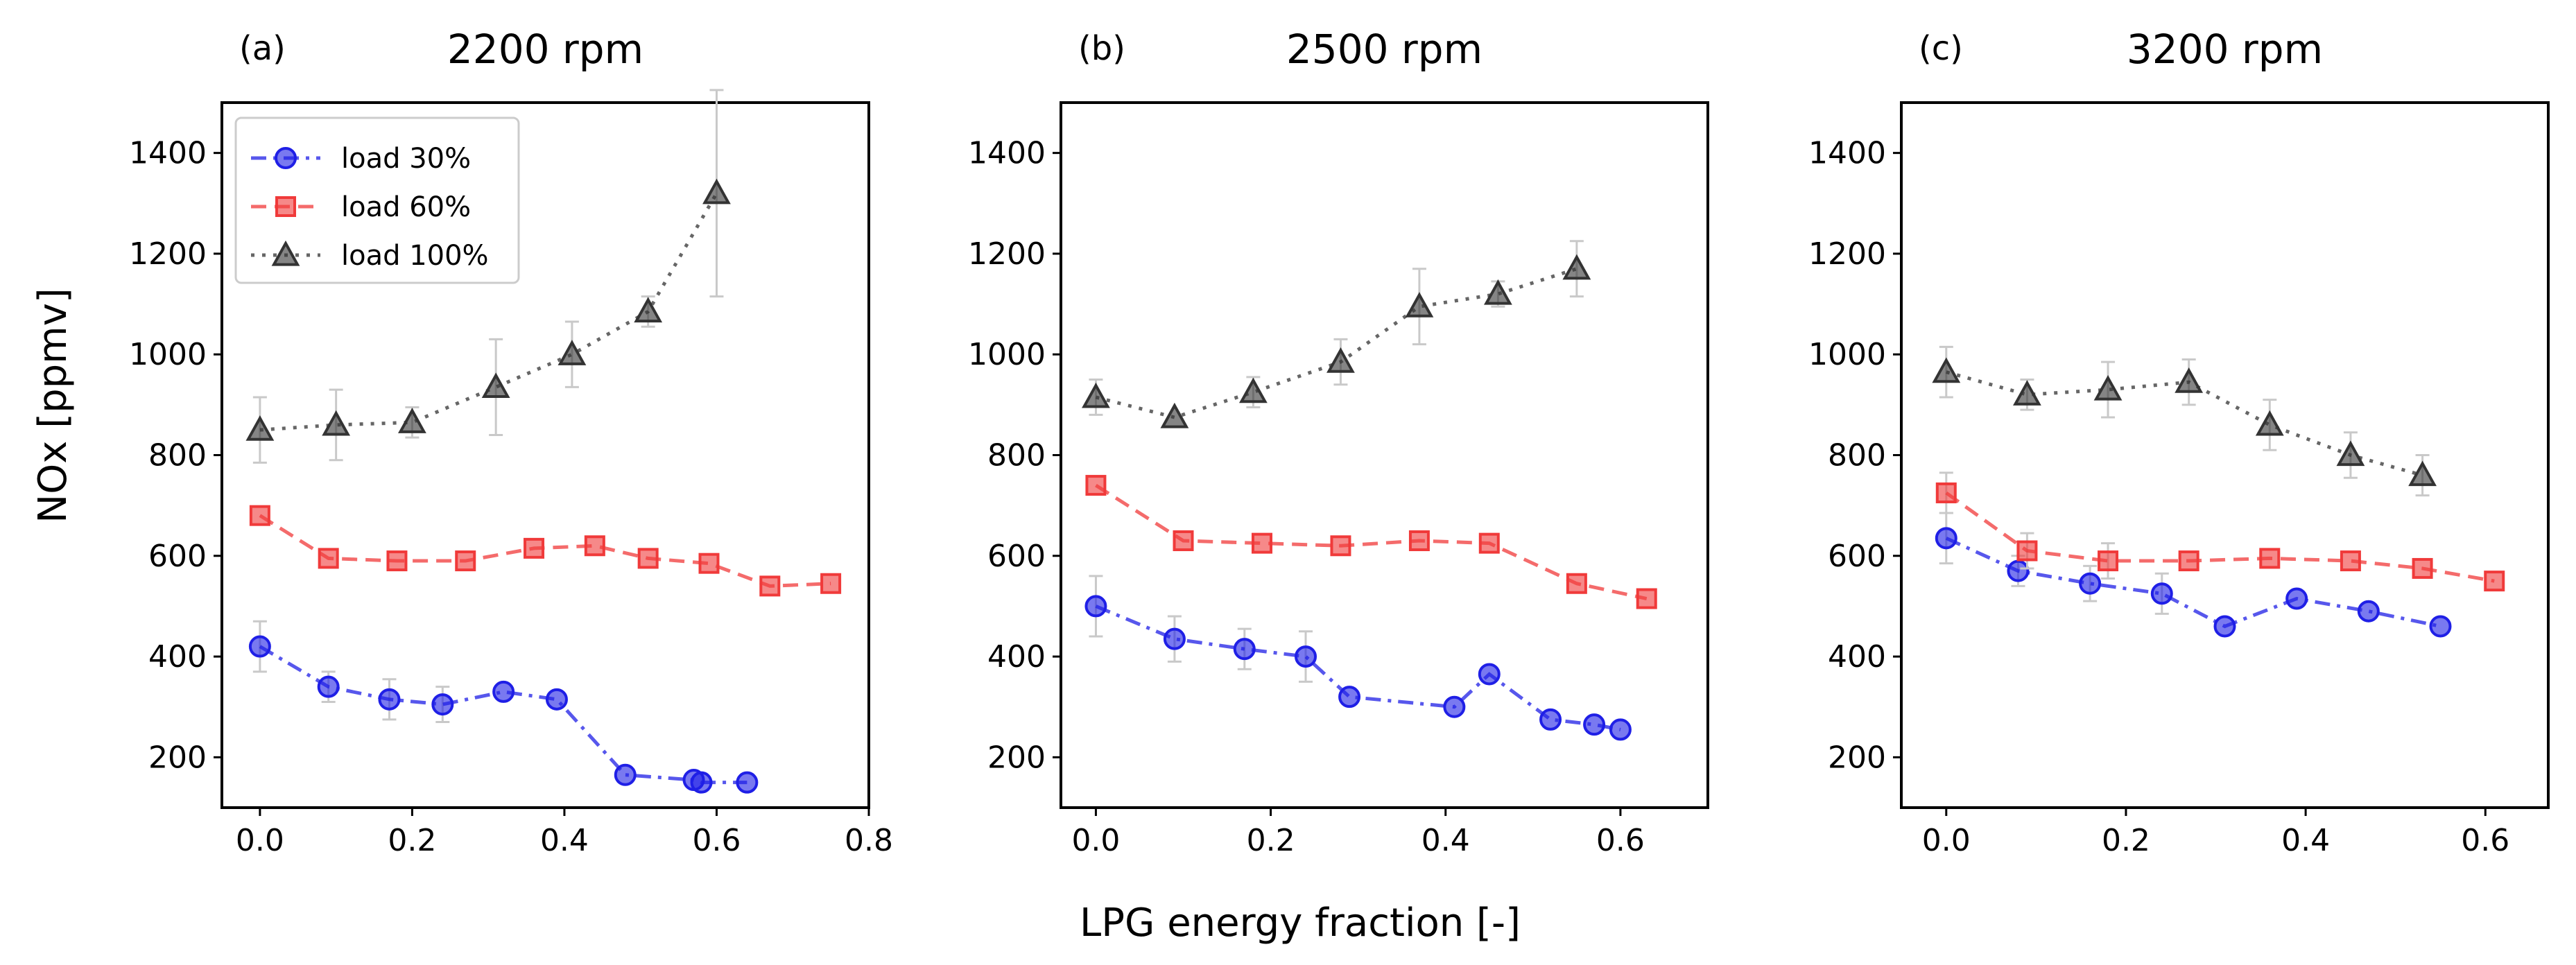 This screenshot has height=965, width=2576. I want to click on legend: load 30% load 60% load 100%, so click(377, 200).